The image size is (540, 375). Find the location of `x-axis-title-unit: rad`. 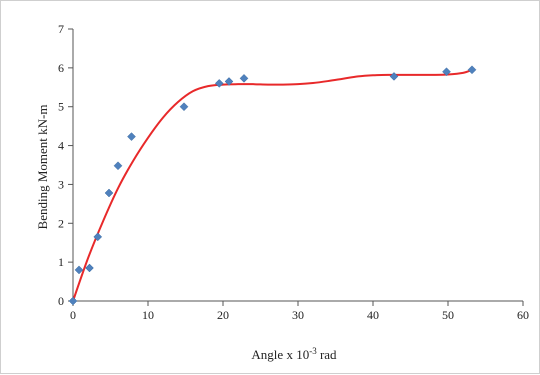

x-axis-title-unit: rad is located at coordinates (327, 354).